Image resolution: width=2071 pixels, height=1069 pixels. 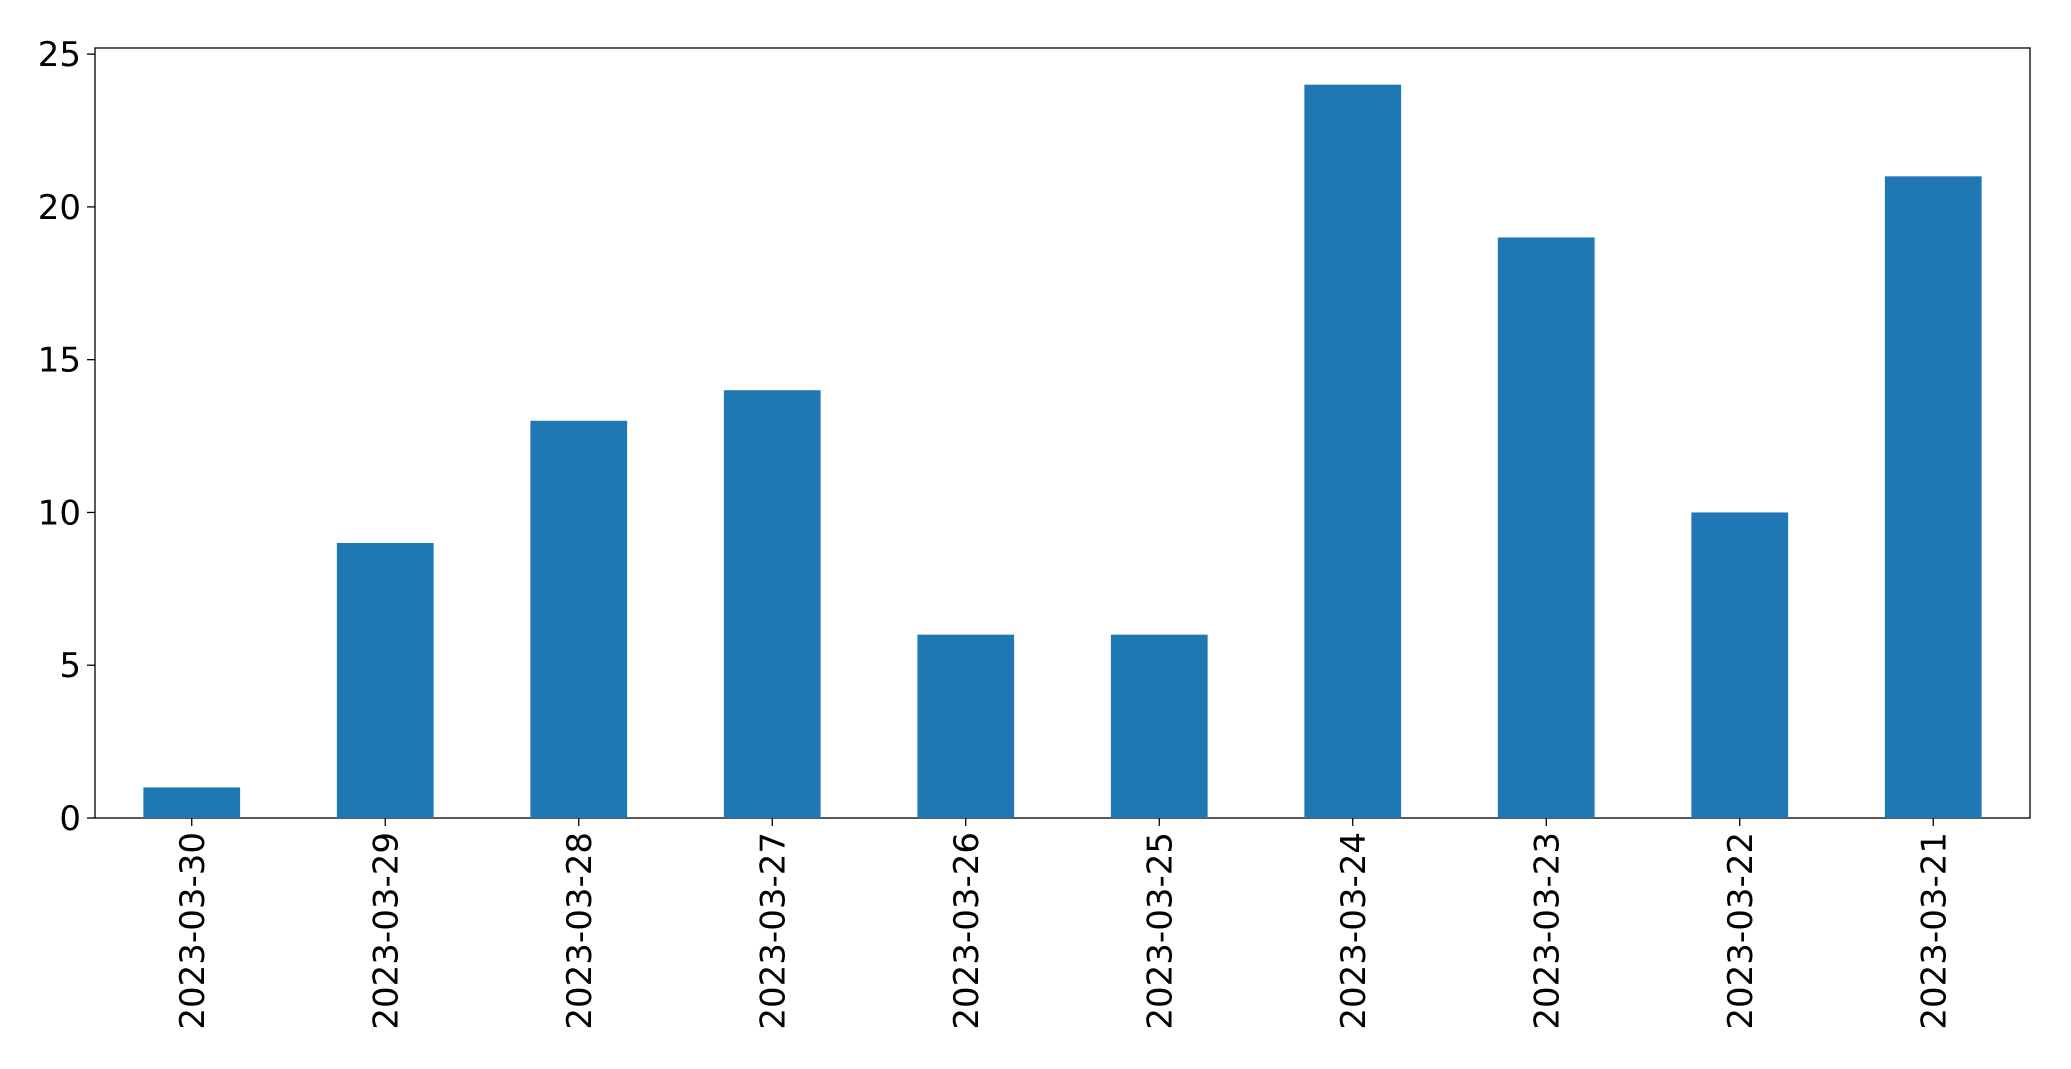 I want to click on x-tick-label: 2023-03-30, so click(x=193, y=931).